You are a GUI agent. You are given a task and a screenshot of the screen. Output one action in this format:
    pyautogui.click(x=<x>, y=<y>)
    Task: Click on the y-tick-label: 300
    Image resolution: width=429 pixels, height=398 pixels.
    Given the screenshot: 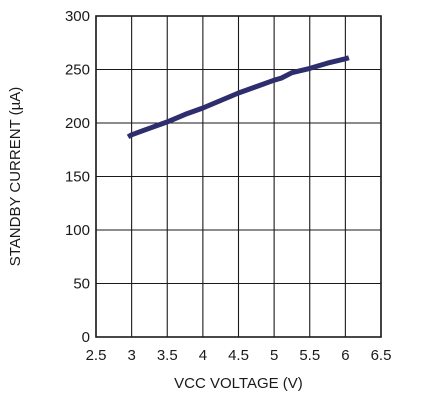 What is the action you would take?
    pyautogui.click(x=77, y=16)
    